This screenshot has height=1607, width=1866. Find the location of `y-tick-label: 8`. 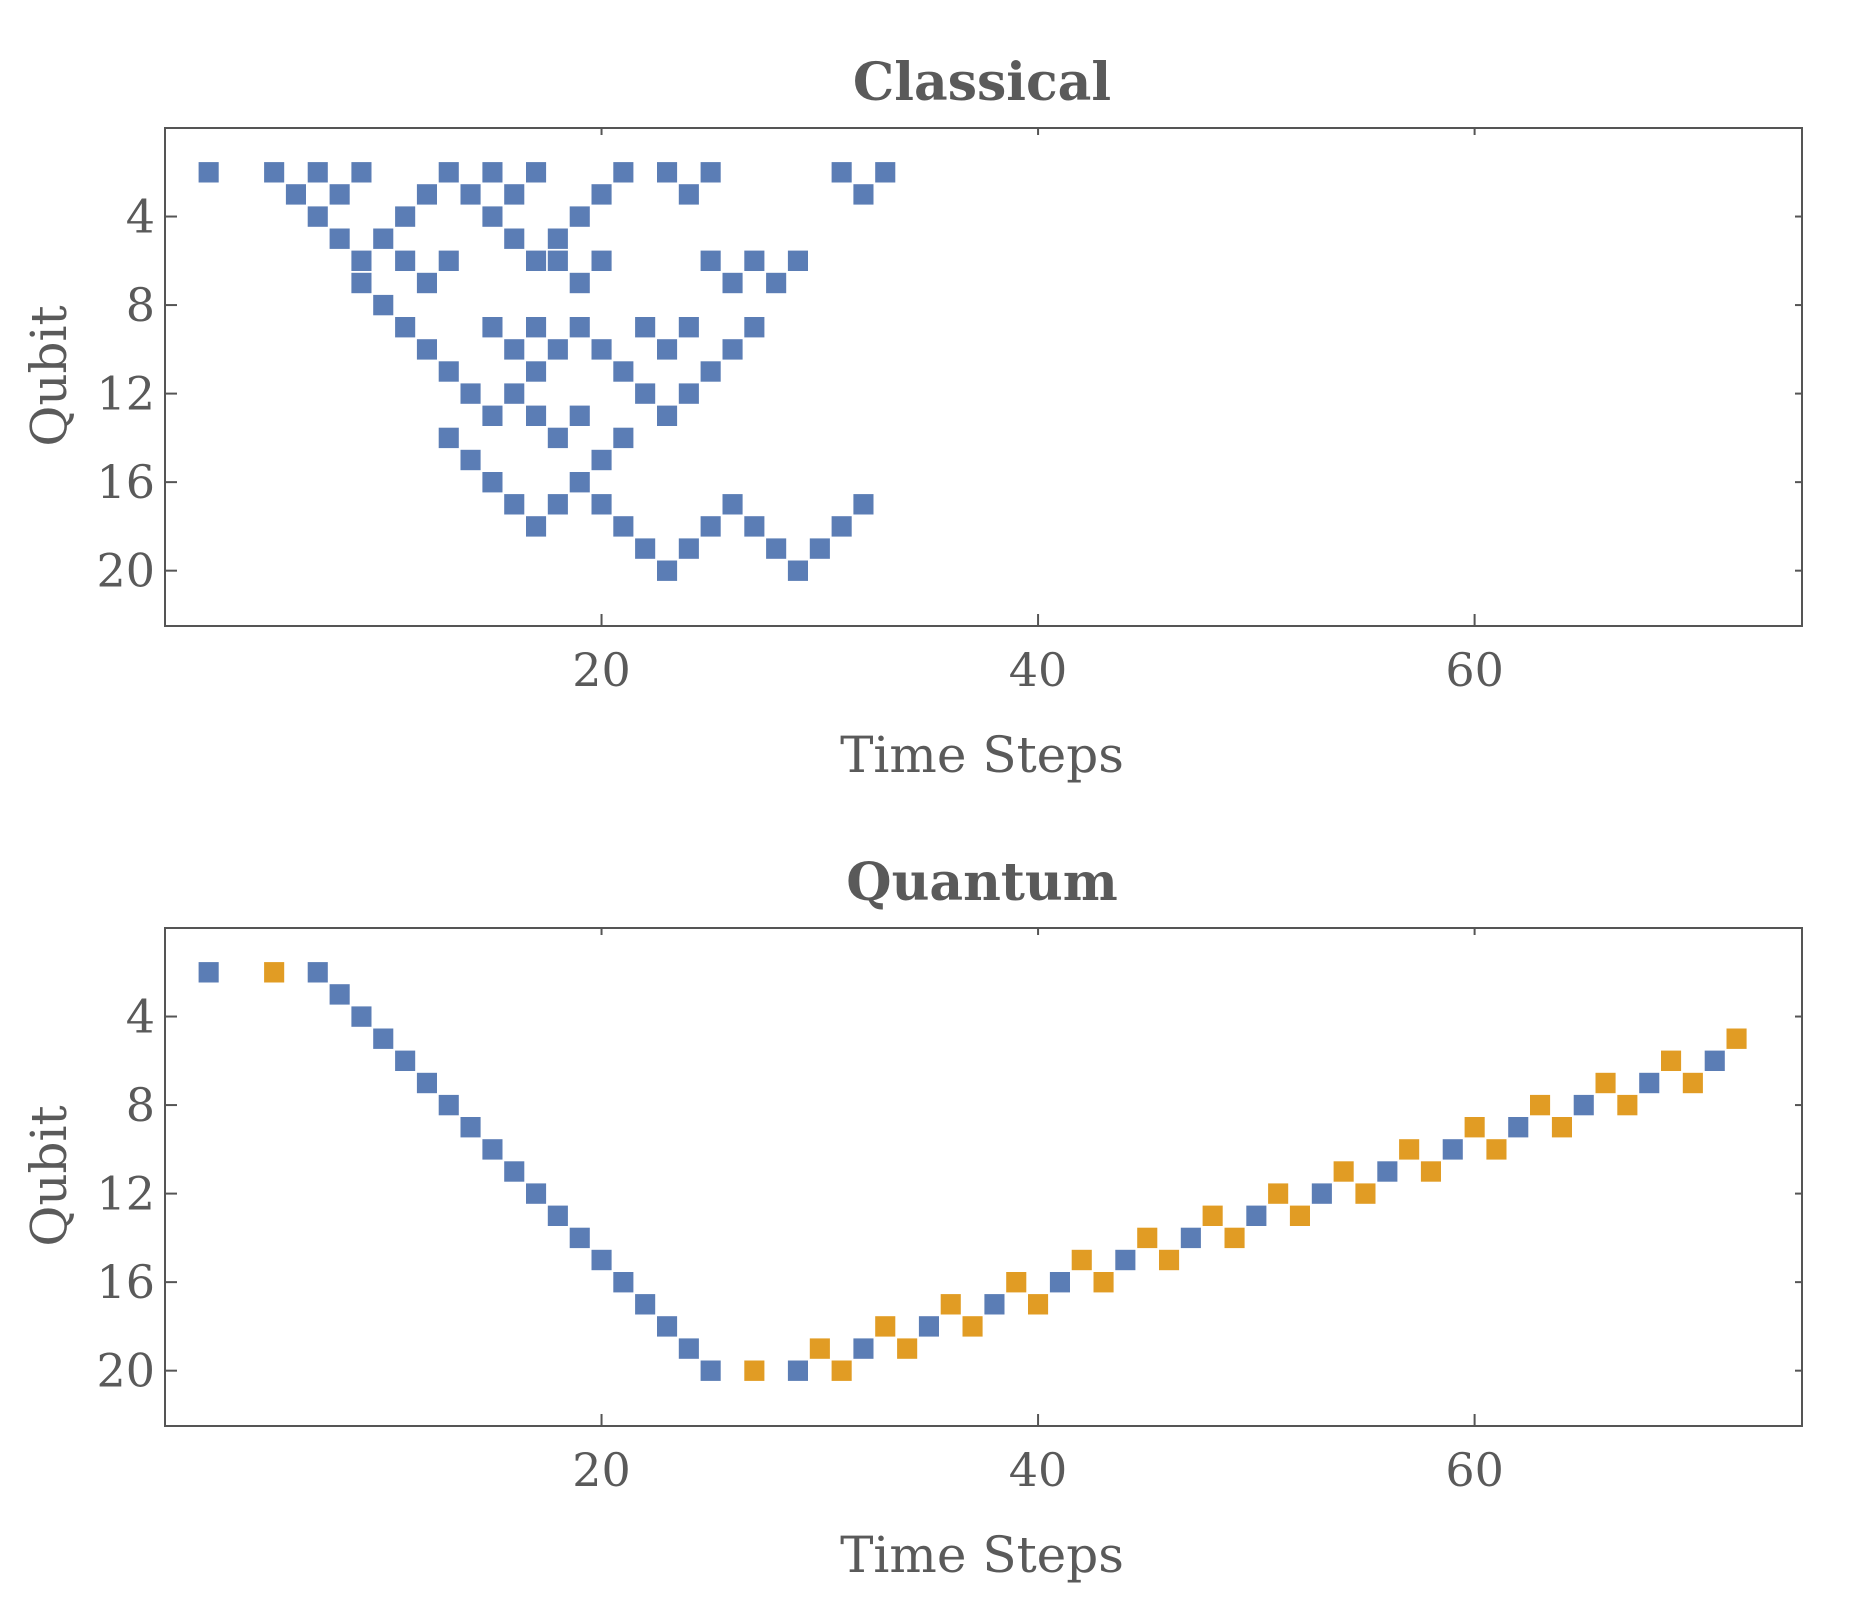

y-tick-label: 8 is located at coordinates (140, 305).